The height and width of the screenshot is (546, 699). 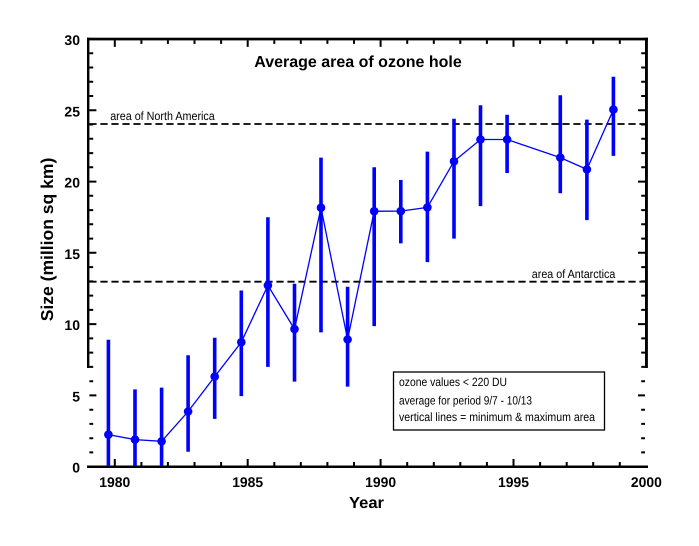 What do you see at coordinates (497, 417) in the screenshot?
I see `svg-text:vertical lines = minimum & max: vertical lines = minimum & maximum area` at bounding box center [497, 417].